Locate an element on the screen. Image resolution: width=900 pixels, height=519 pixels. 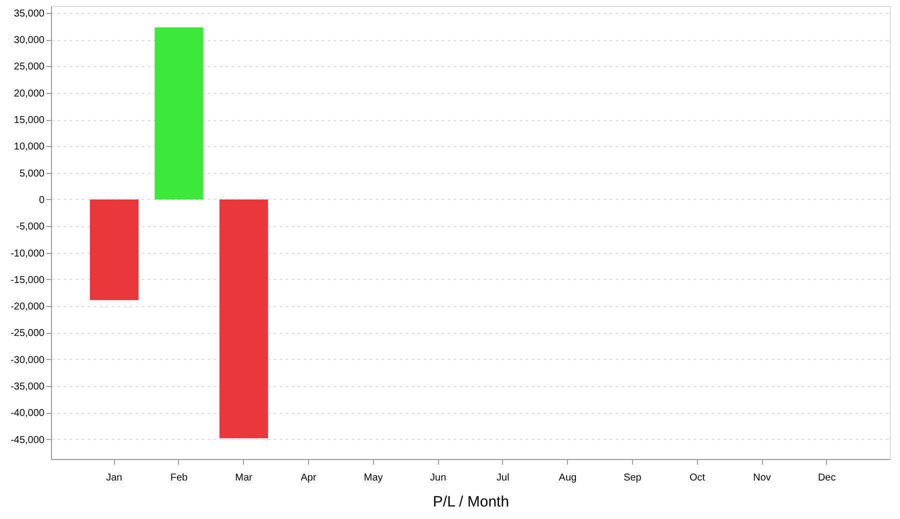
x-tick-label: Aug is located at coordinates (567, 478).